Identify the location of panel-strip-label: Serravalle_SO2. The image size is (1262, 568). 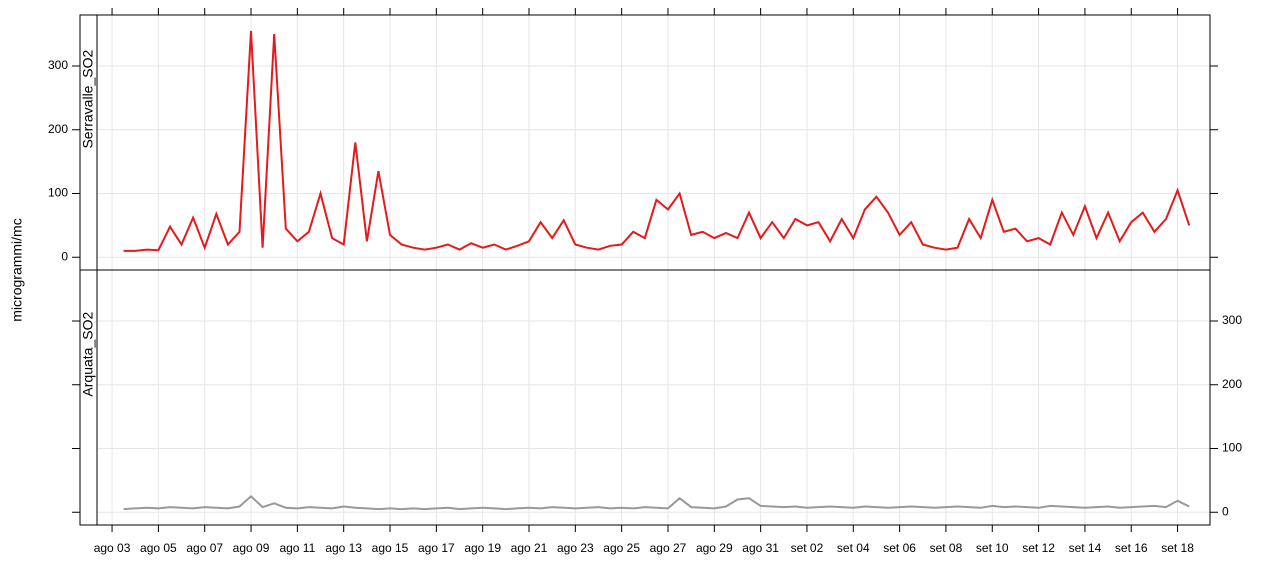
(88, 99).